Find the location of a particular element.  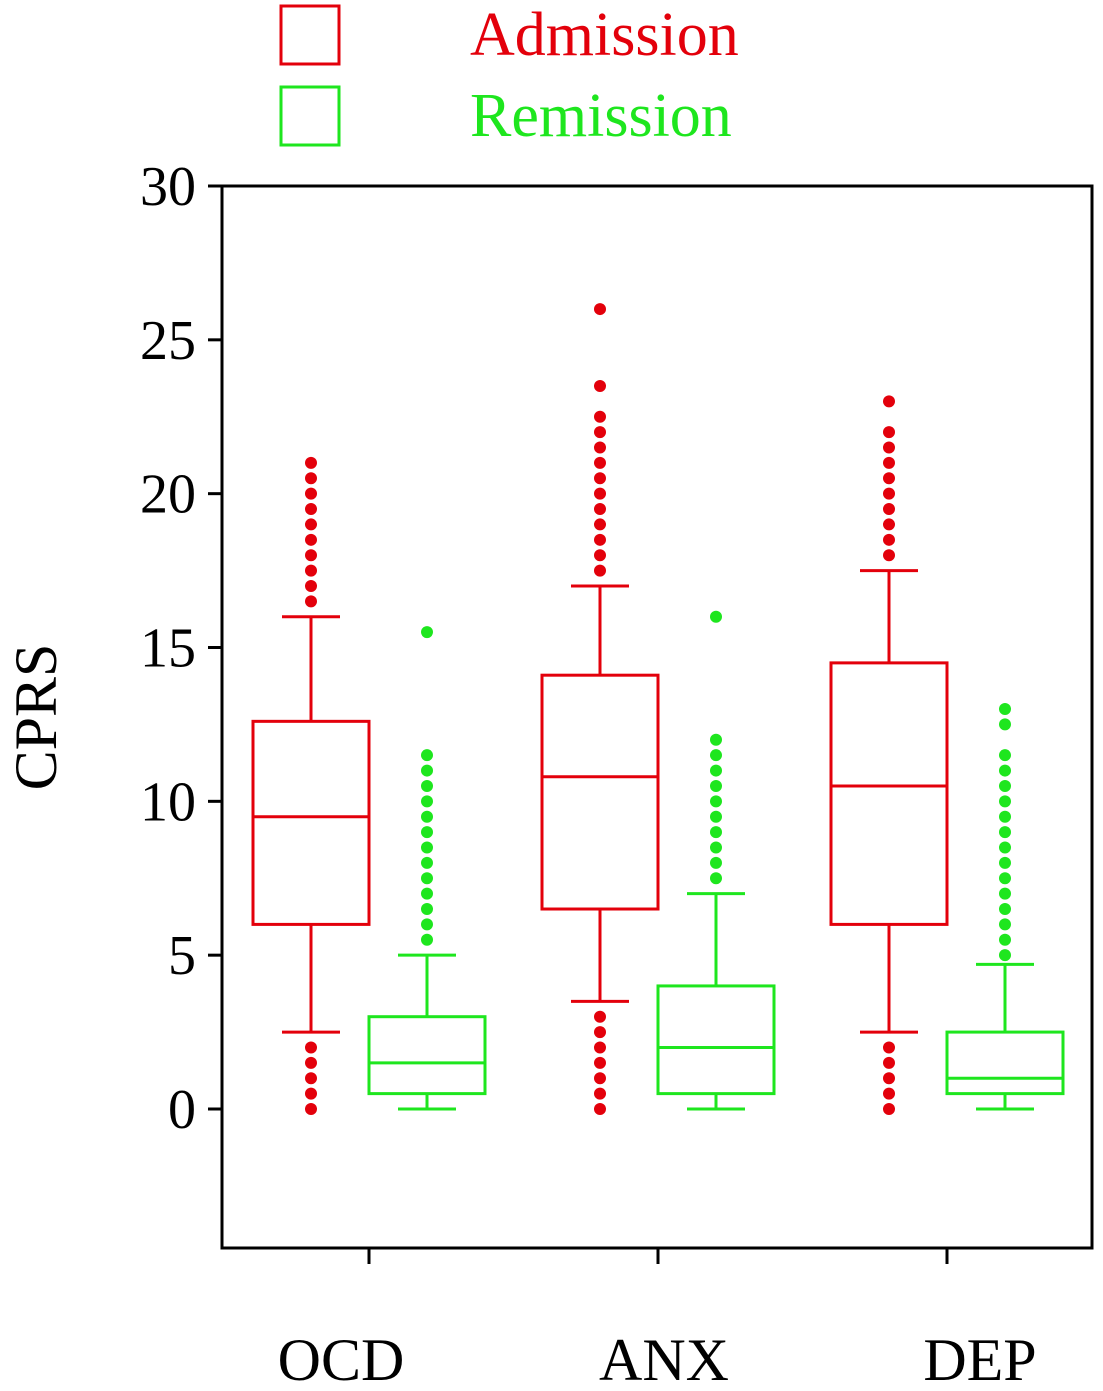

y-tick-label: 10 is located at coordinates (168, 802).